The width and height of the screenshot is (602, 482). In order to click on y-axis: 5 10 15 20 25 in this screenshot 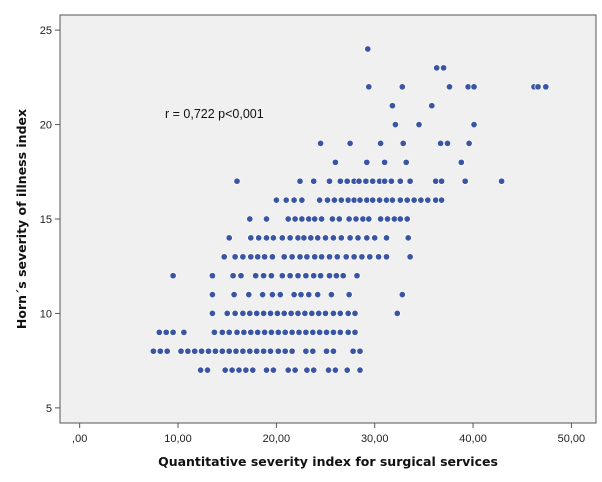, I will do `click(50, 220)`.